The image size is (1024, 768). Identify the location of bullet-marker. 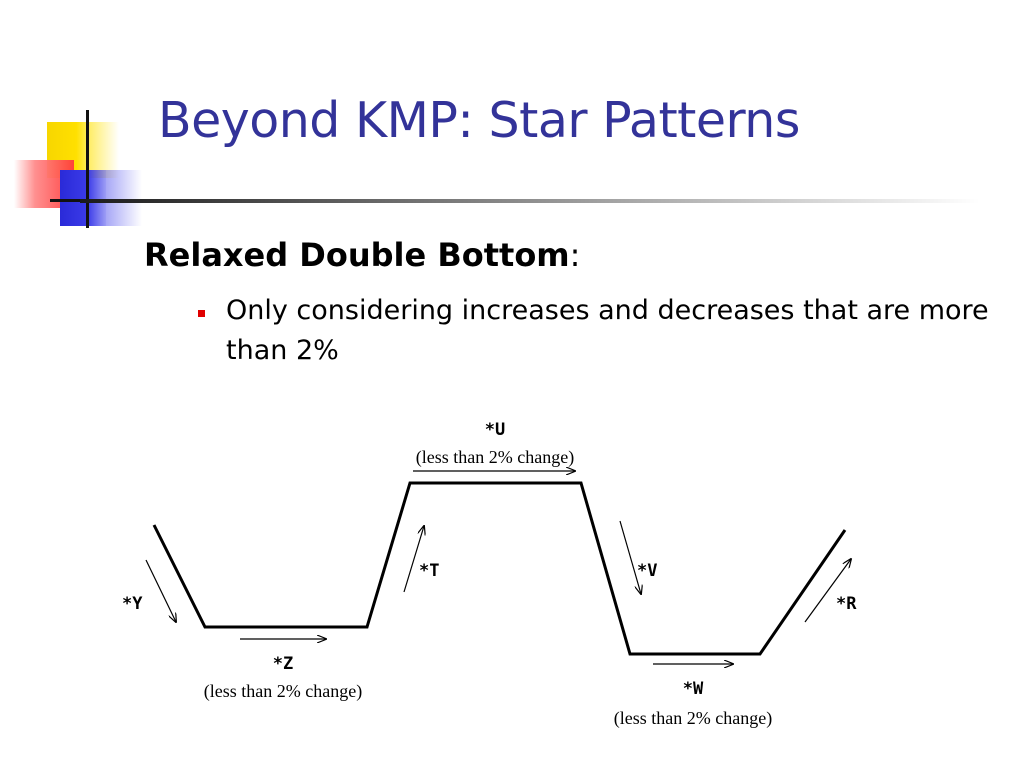
(201, 313).